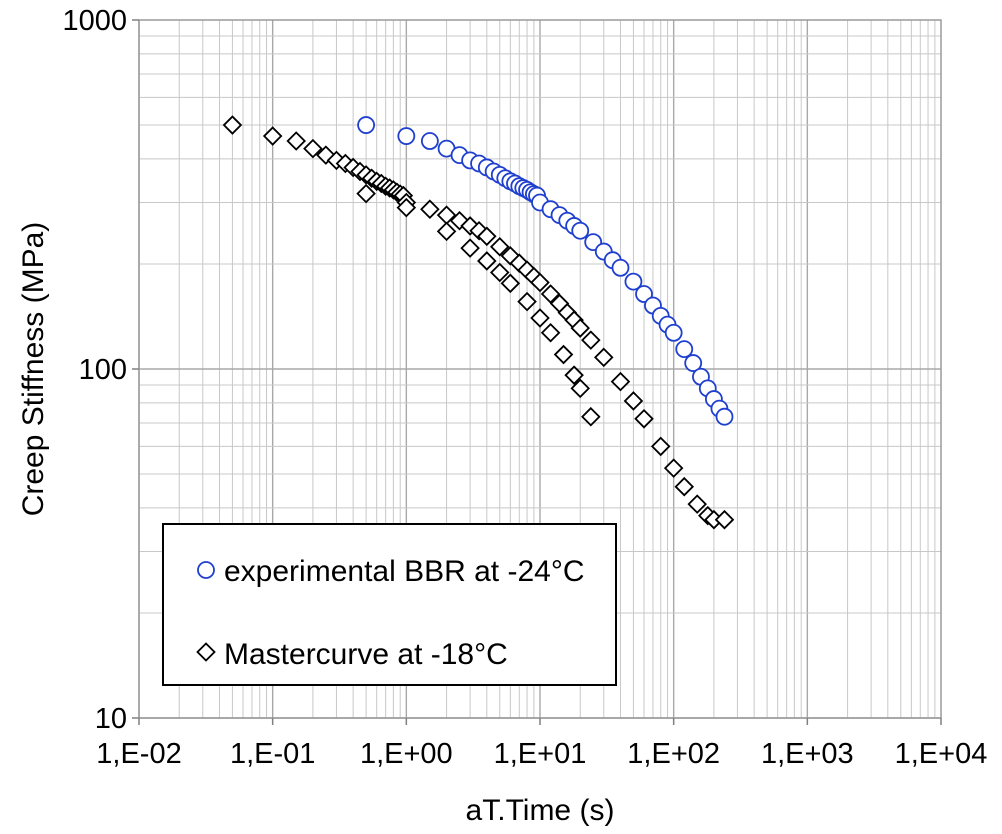  I want to click on legend-box, so click(389, 604).